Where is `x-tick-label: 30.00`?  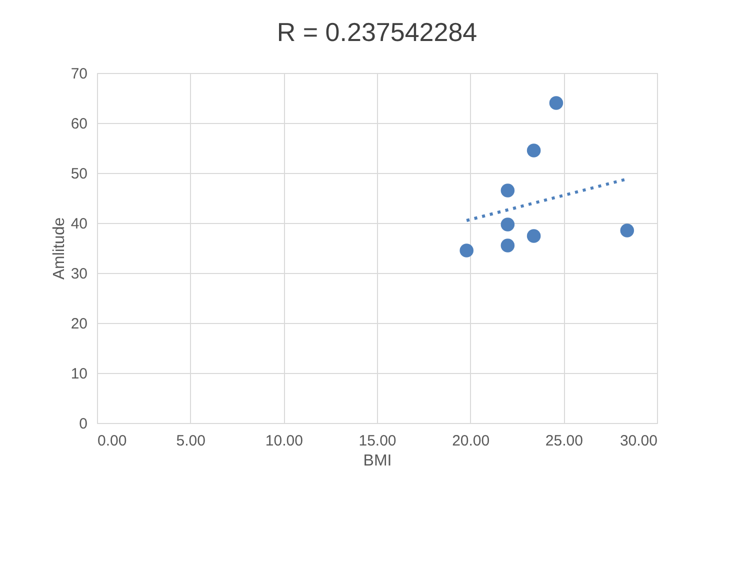
x-tick-label: 30.00 is located at coordinates (639, 441).